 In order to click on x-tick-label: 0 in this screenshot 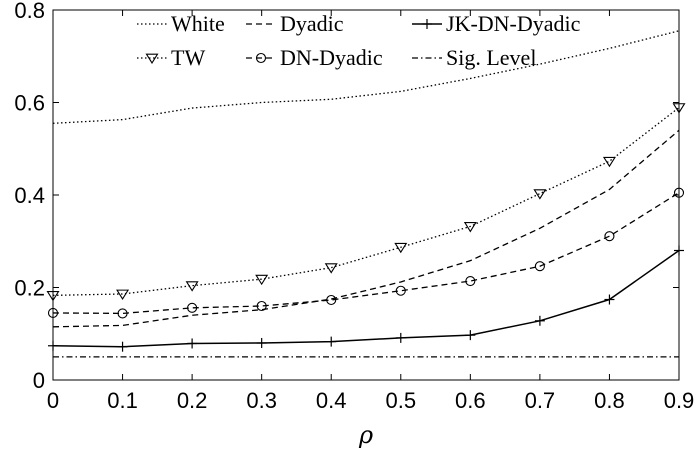, I will do `click(53, 400)`.